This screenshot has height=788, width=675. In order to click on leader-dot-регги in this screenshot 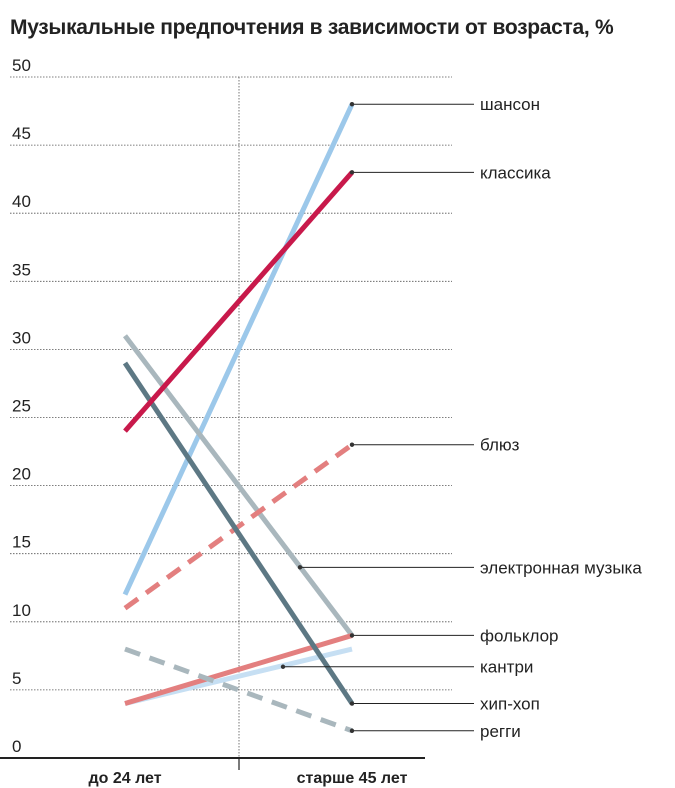, I will do `click(352, 730)`.